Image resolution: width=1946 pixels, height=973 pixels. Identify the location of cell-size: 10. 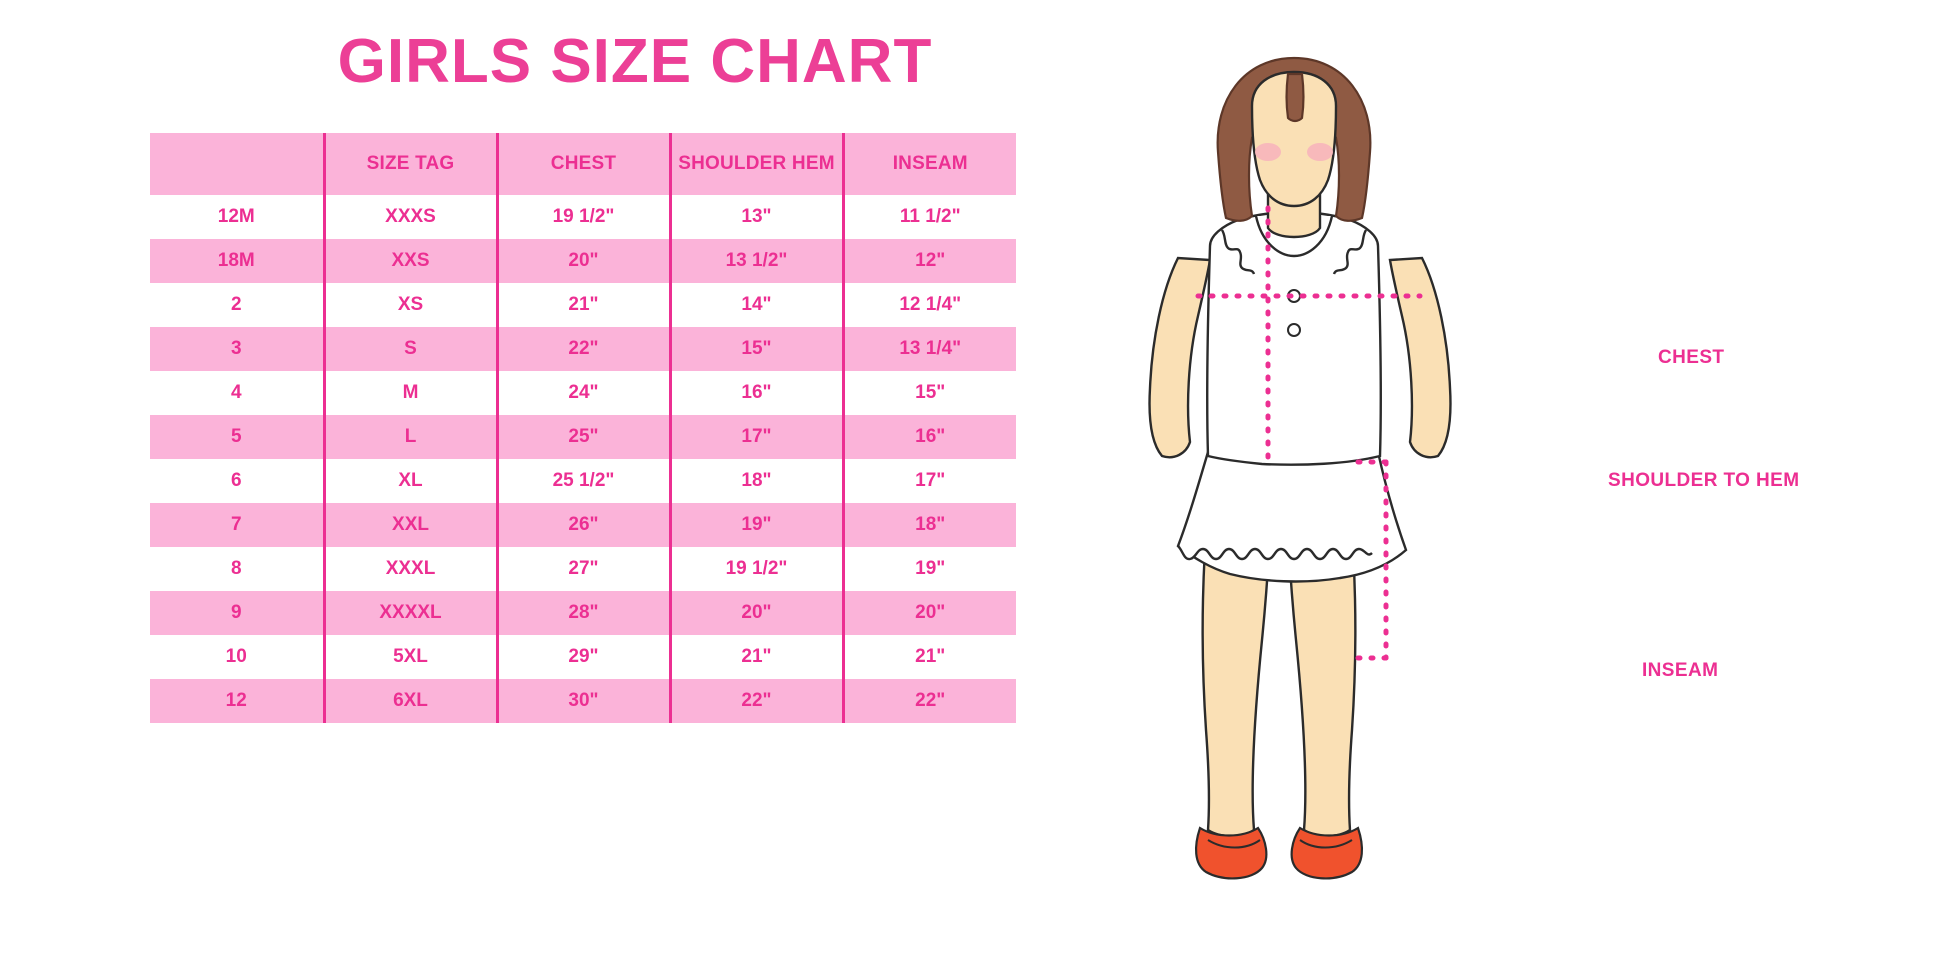
(237, 657).